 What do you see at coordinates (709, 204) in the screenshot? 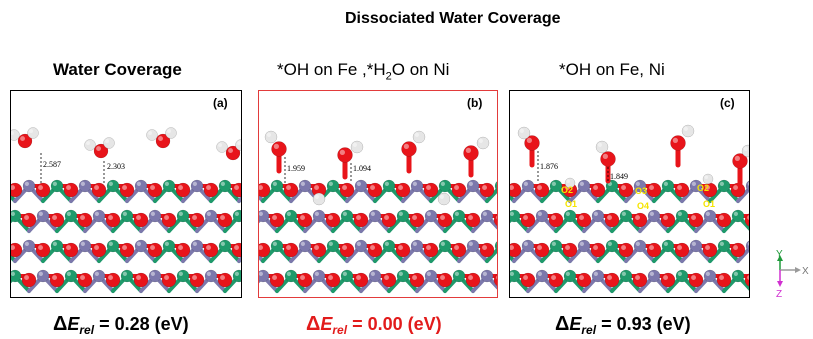
I see `oxygen-label: O1` at bounding box center [709, 204].